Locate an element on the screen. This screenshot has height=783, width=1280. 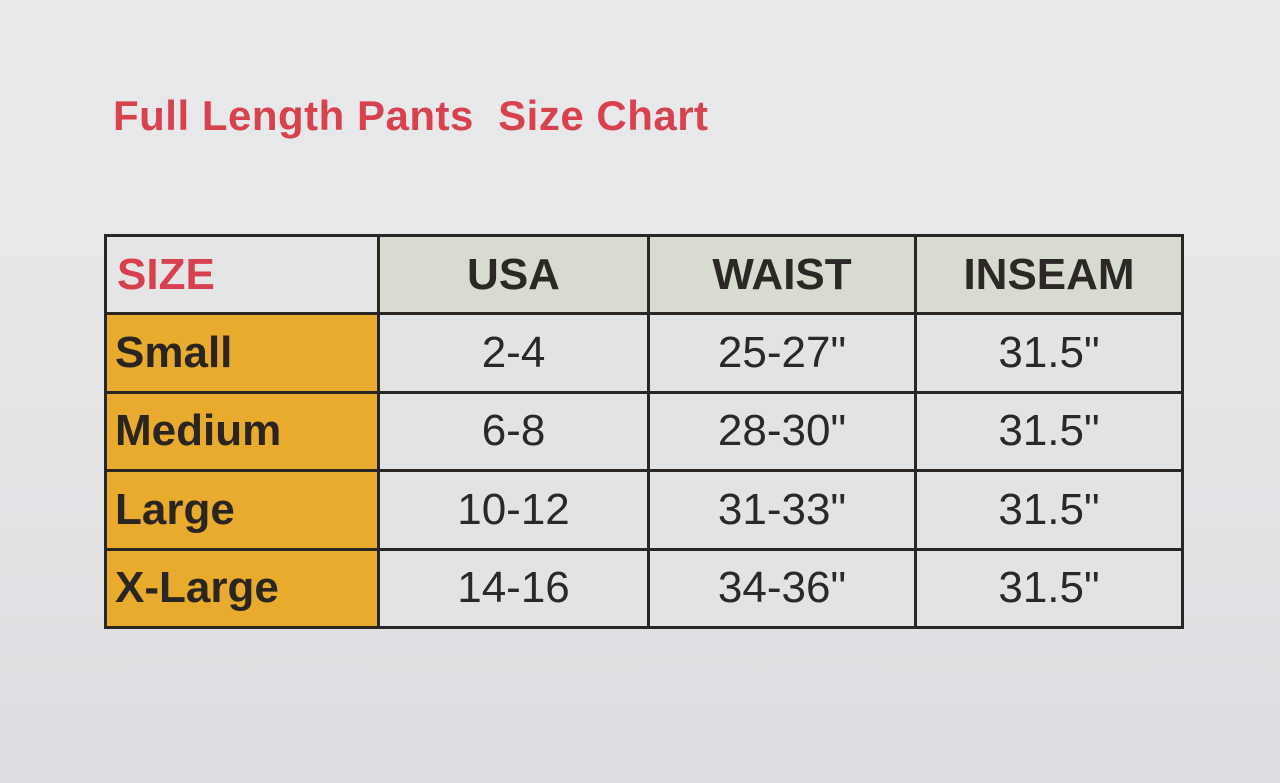
size-cell: Medium is located at coordinates (242, 431).